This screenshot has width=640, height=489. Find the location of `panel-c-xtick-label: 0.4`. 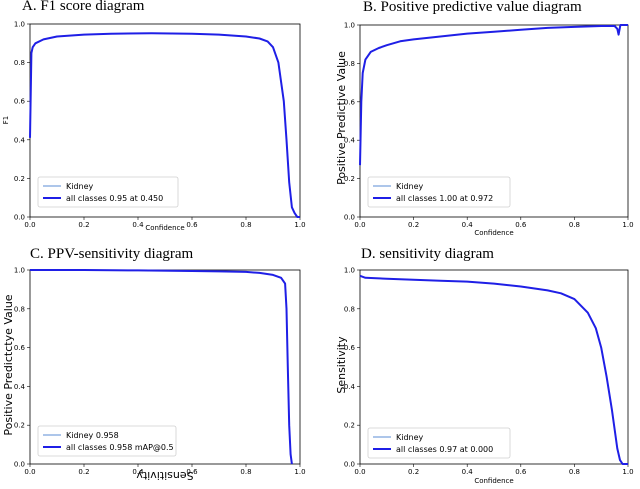

panel-c-xtick-label: 0.4 is located at coordinates (138, 472).